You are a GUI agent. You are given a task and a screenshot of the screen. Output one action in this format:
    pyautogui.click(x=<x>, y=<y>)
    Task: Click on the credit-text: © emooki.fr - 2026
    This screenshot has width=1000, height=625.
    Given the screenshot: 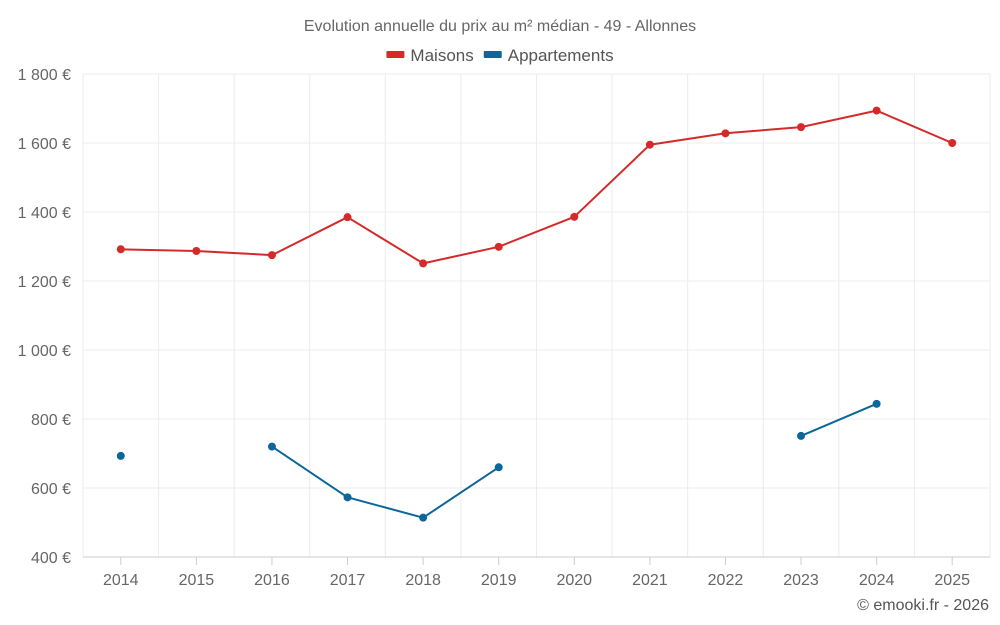 What is the action you would take?
    pyautogui.click(x=923, y=605)
    